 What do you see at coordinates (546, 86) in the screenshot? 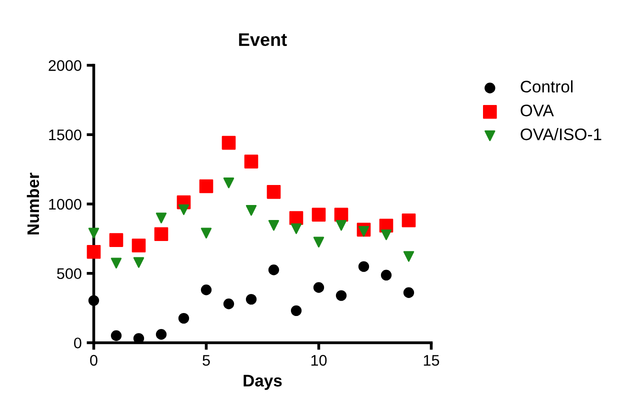
I see `legend-label: Control` at bounding box center [546, 86].